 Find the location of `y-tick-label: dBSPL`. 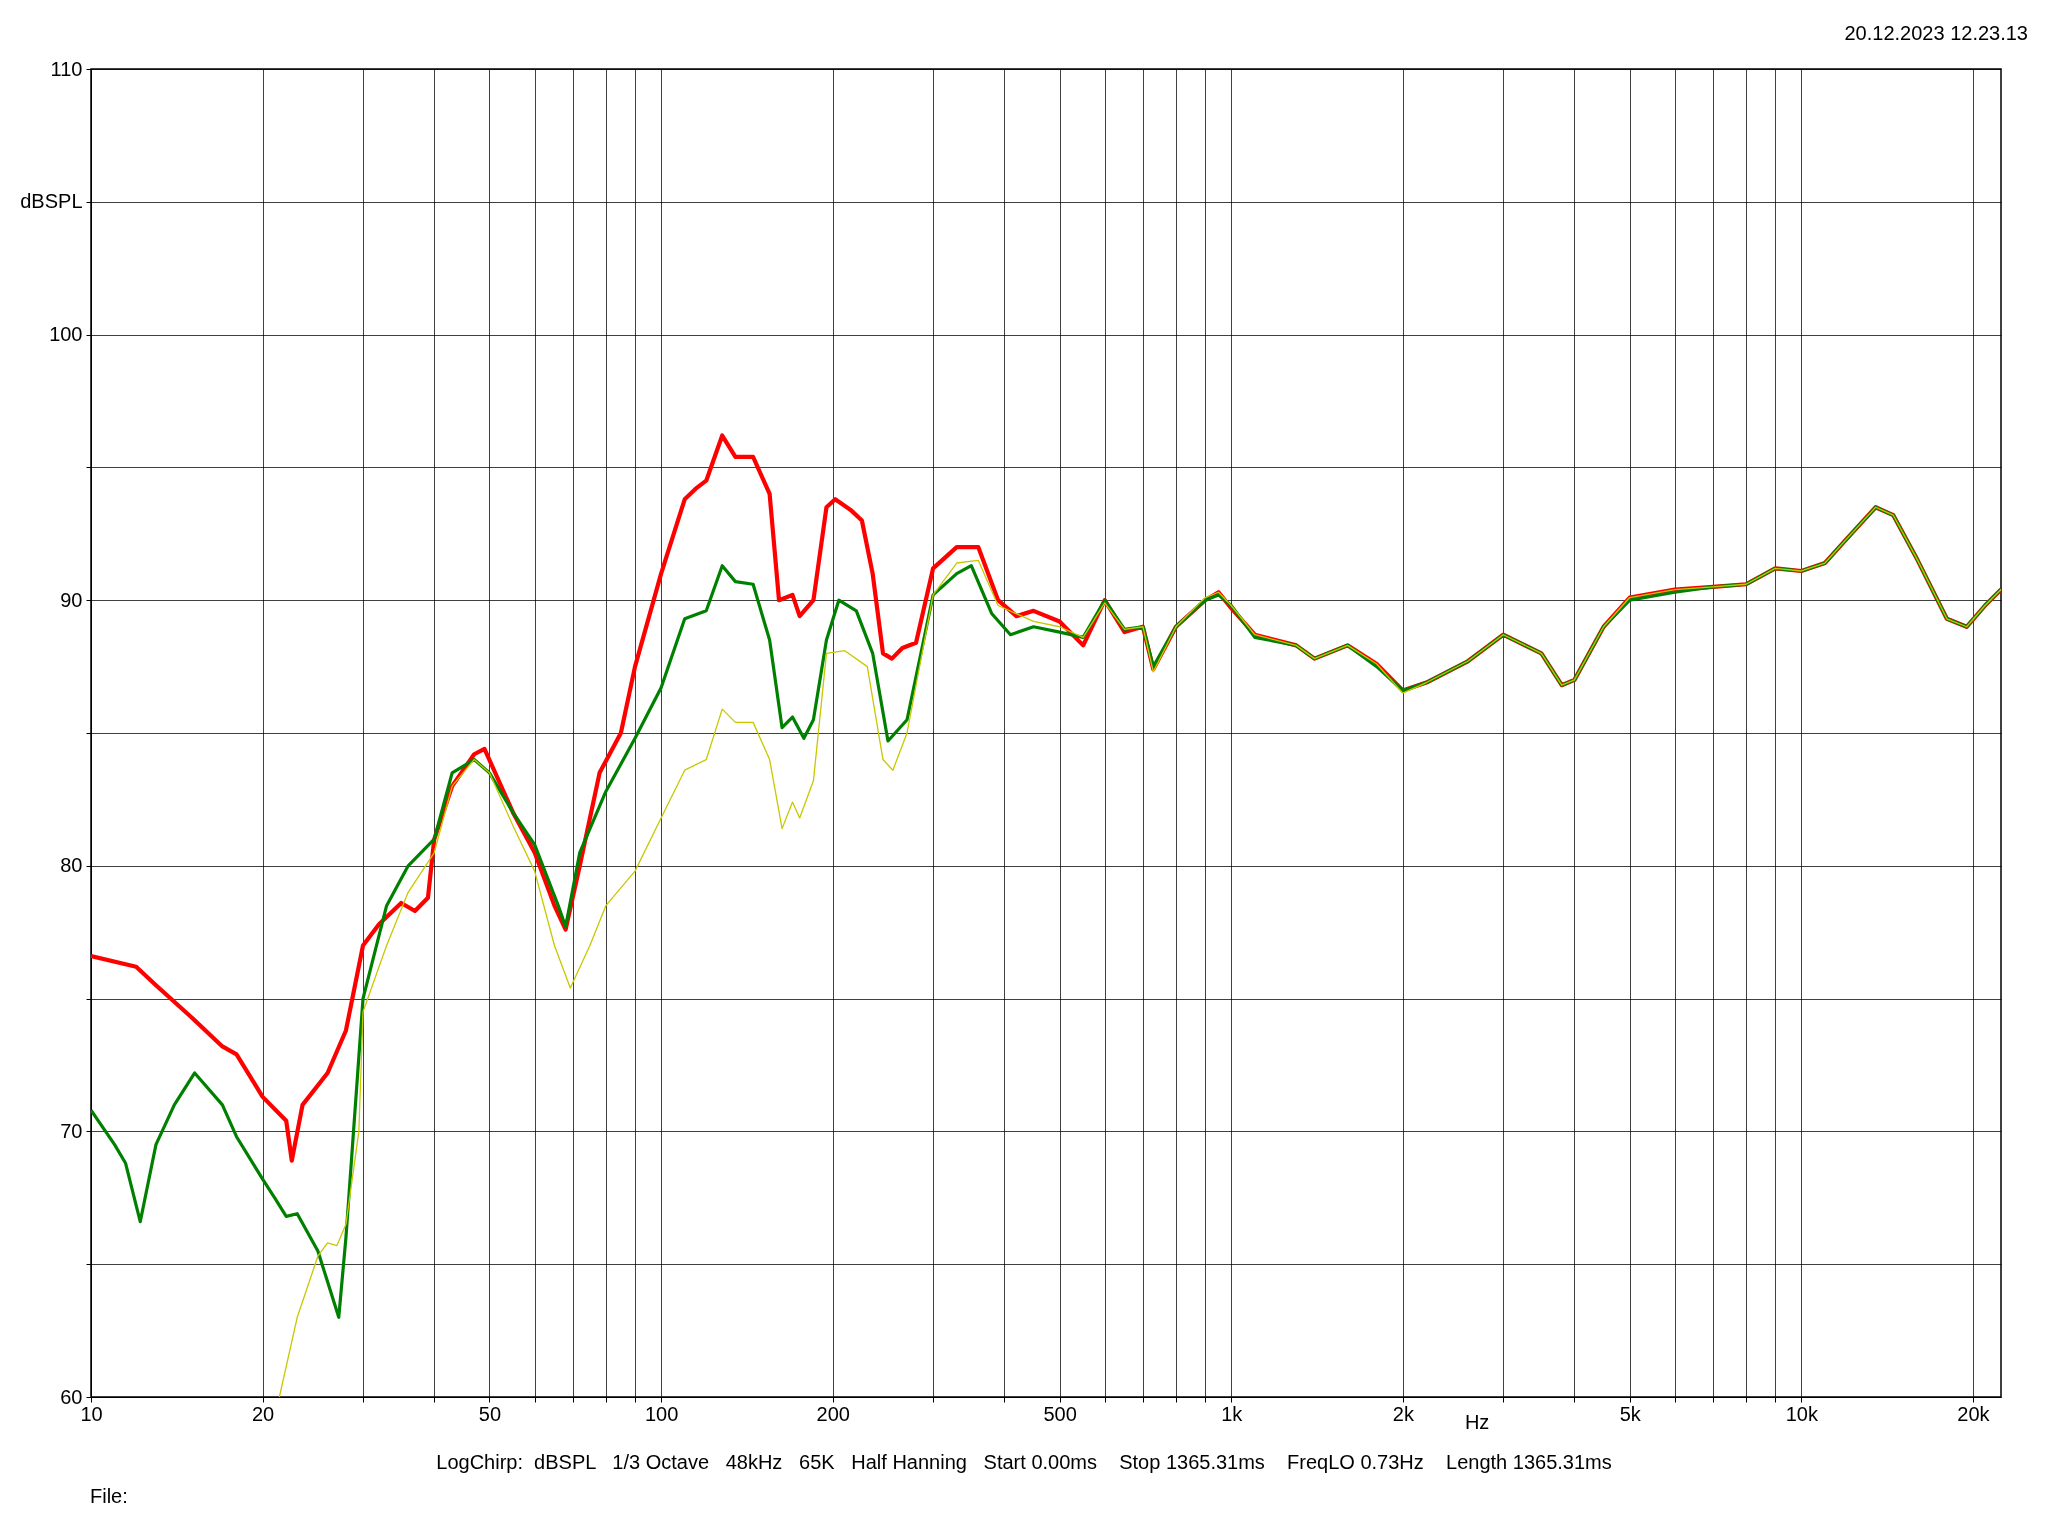

y-tick-label: dBSPL is located at coordinates (51, 201).